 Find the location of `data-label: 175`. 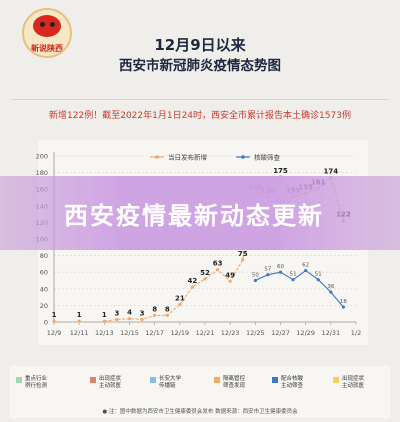

data-label: 175 is located at coordinates (280, 171).